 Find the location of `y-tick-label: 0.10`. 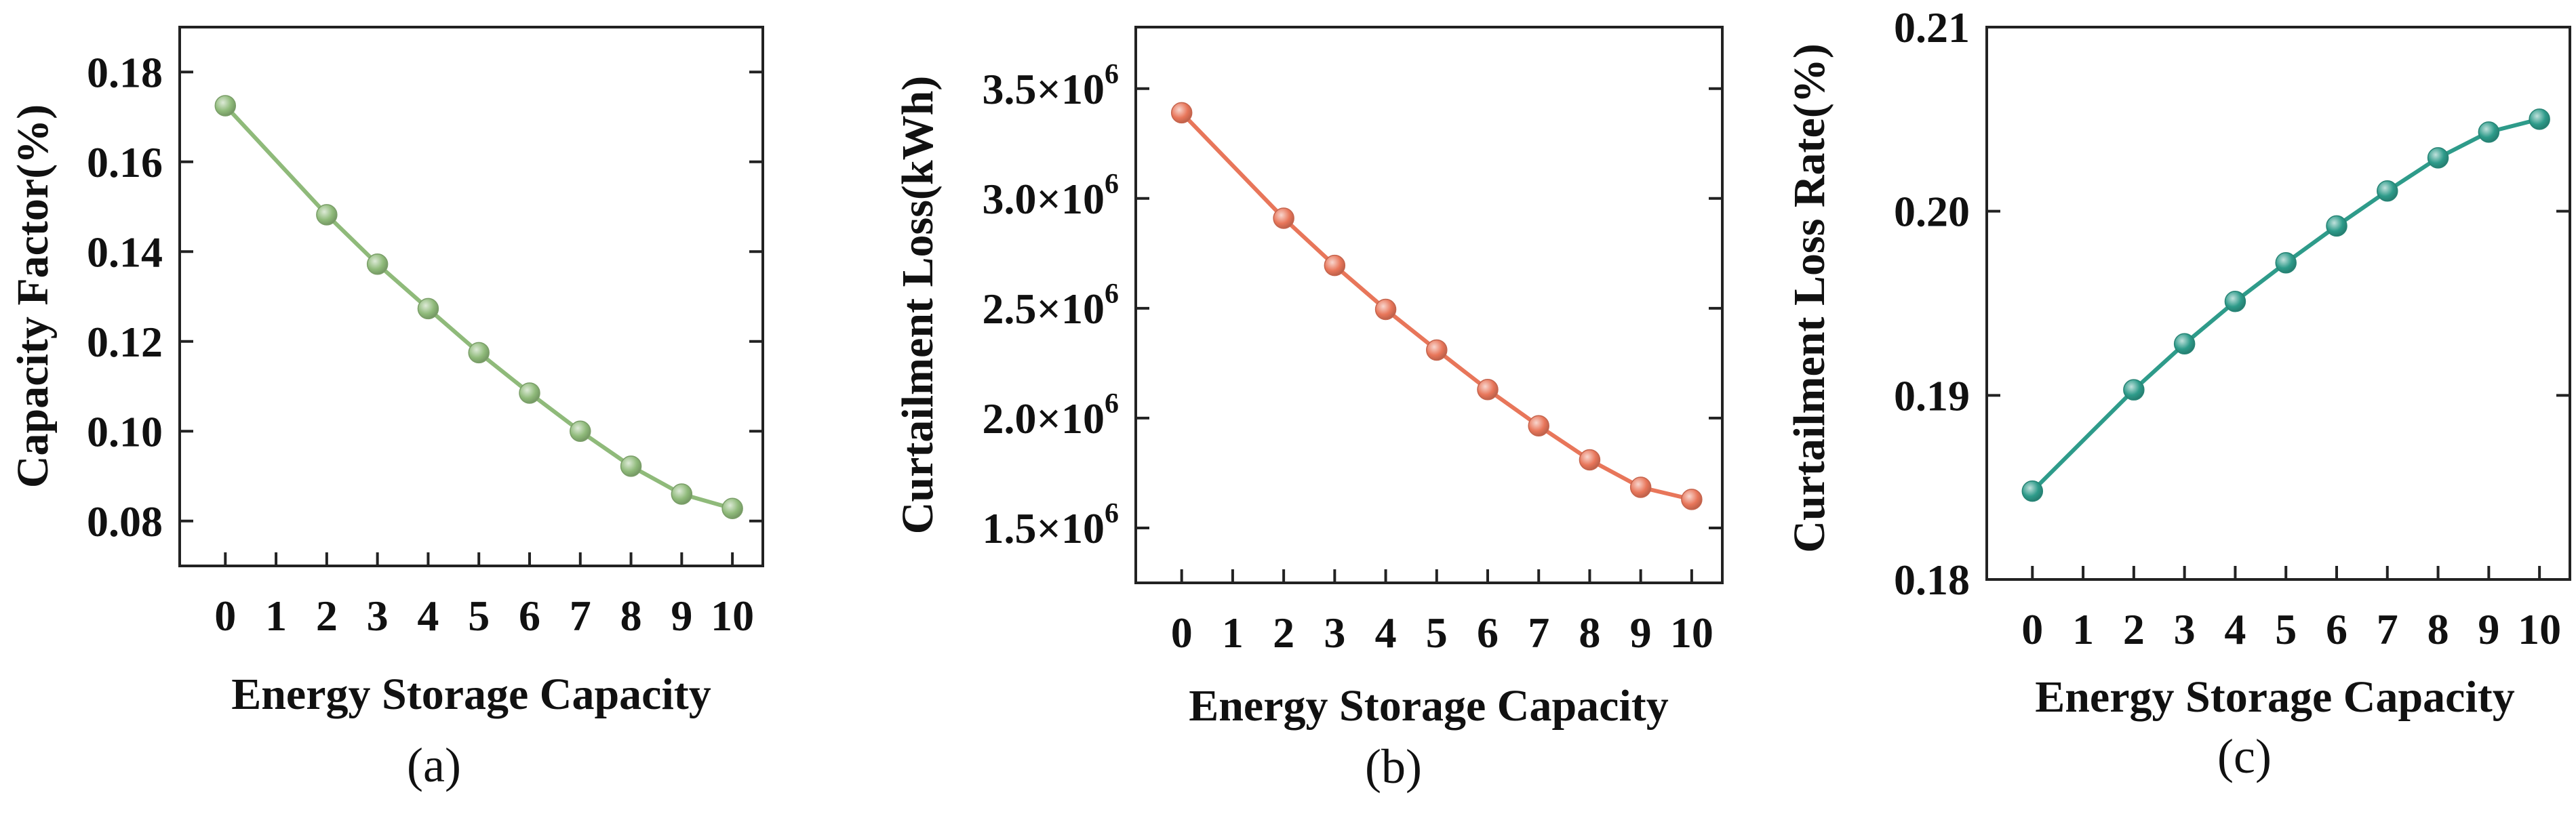

y-tick-label: 0.10 is located at coordinates (125, 431).